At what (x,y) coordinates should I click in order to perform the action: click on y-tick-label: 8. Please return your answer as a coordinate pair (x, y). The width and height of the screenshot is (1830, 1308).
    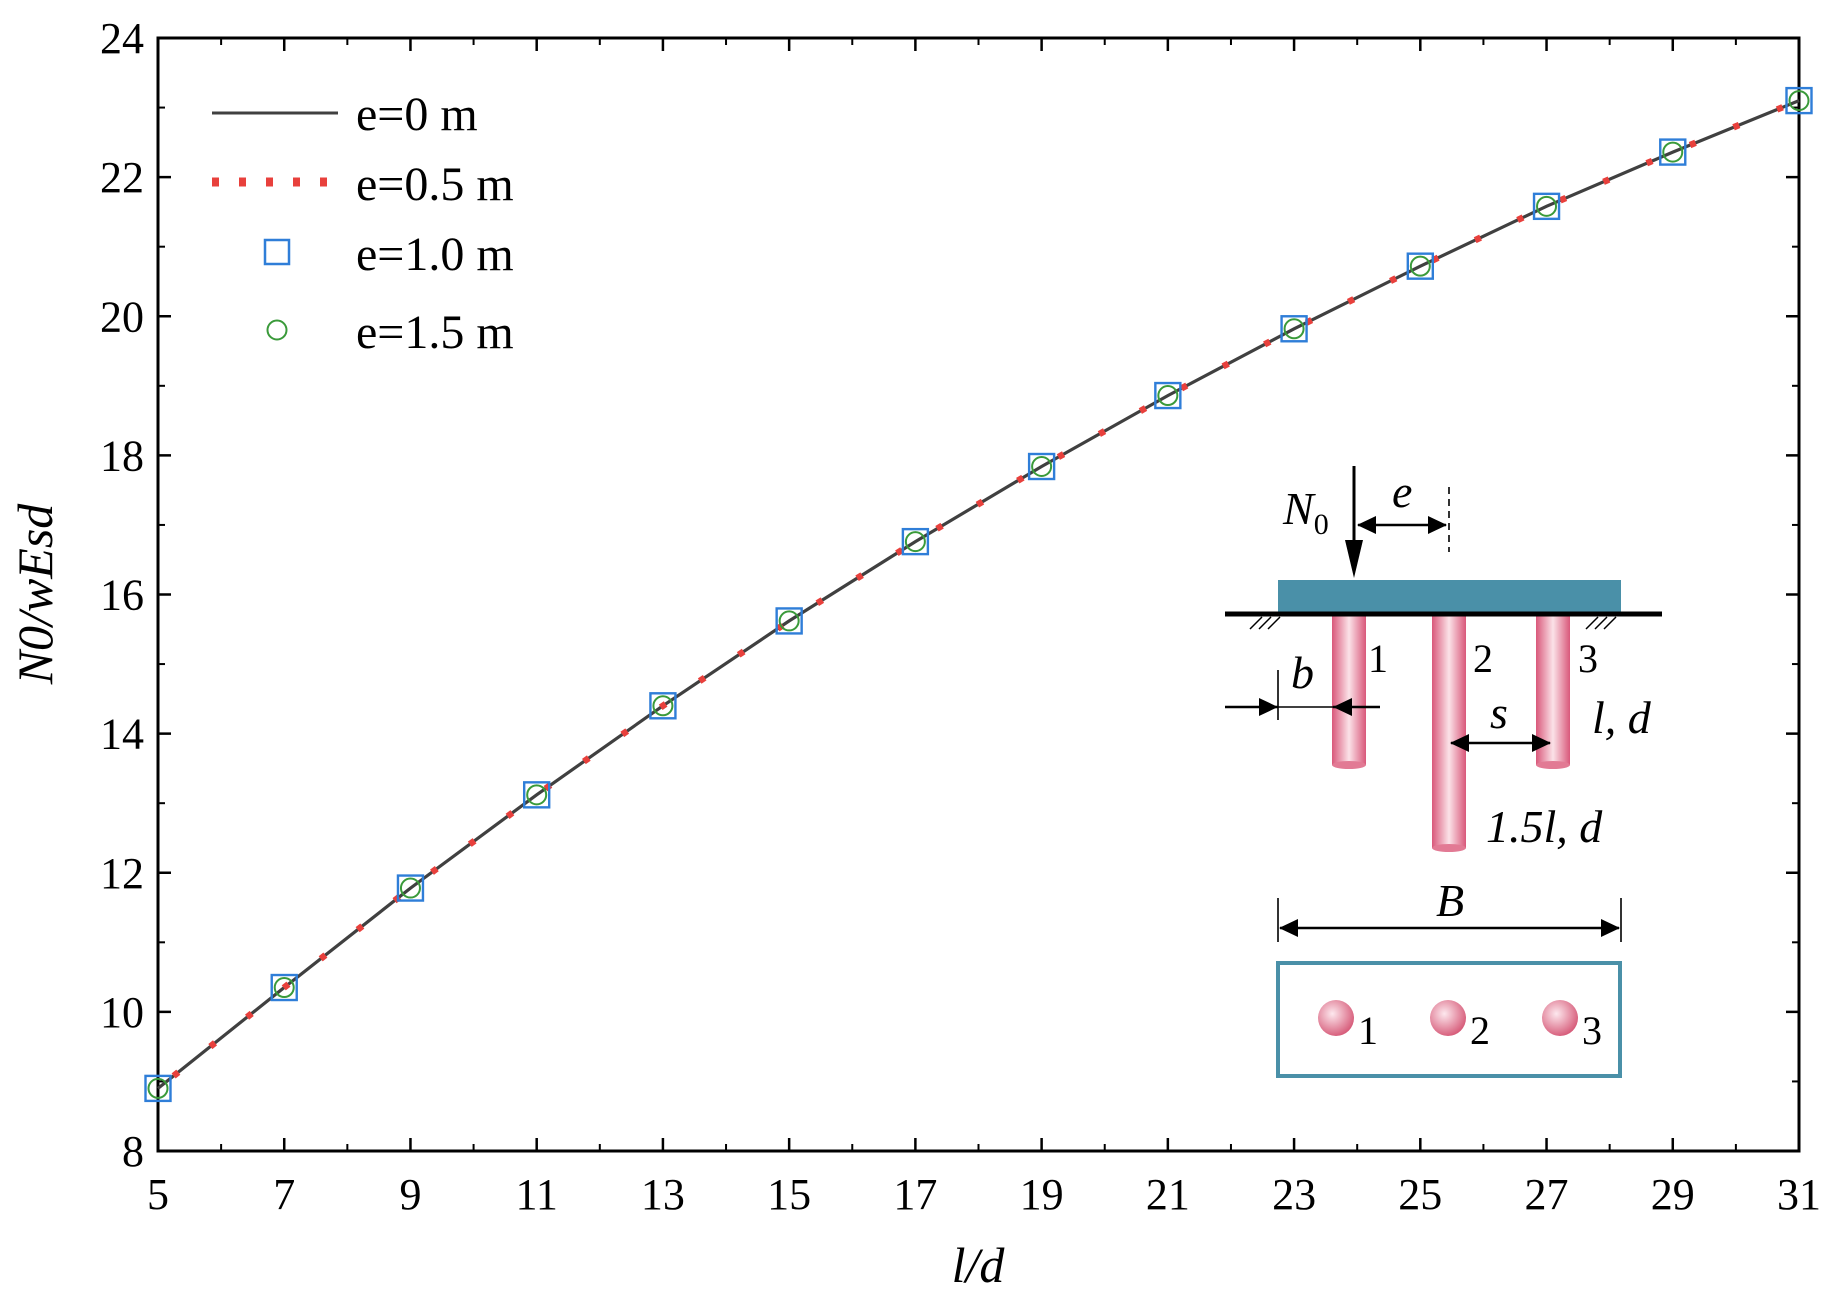
    Looking at the image, I should click on (133, 1151).